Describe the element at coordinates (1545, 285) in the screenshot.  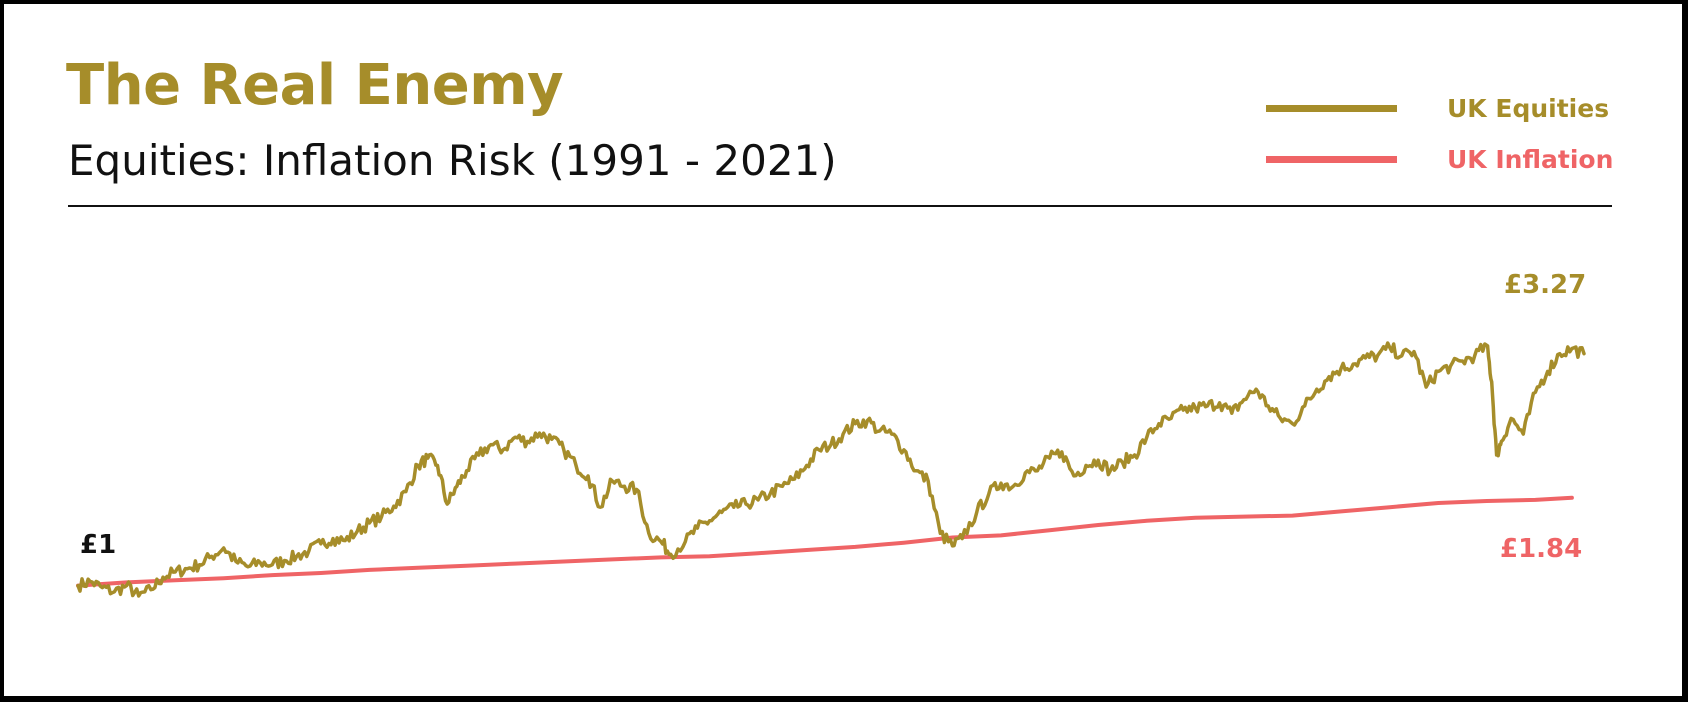
I see `equities-end-value-label: £3.27` at that location.